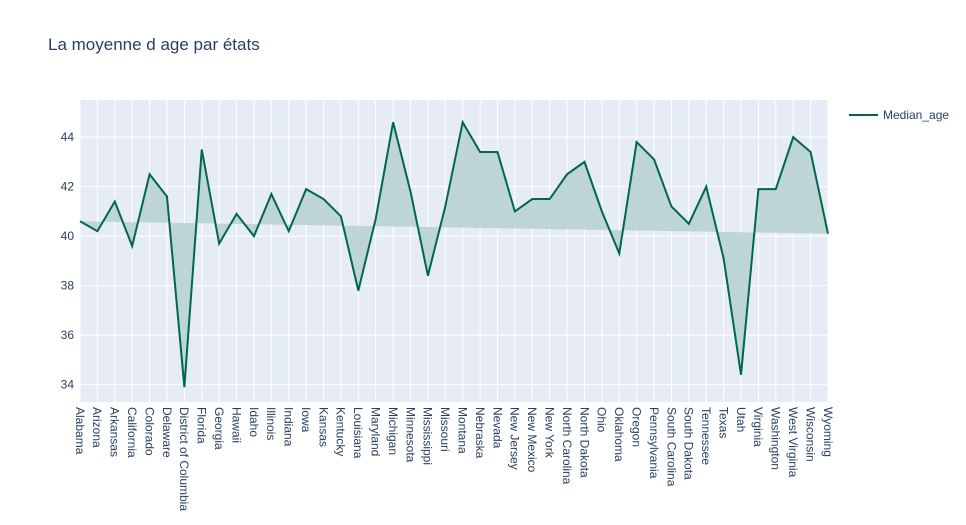 This screenshot has height=525, width=966. I want to click on x-tick-label: Florida, so click(202, 425).